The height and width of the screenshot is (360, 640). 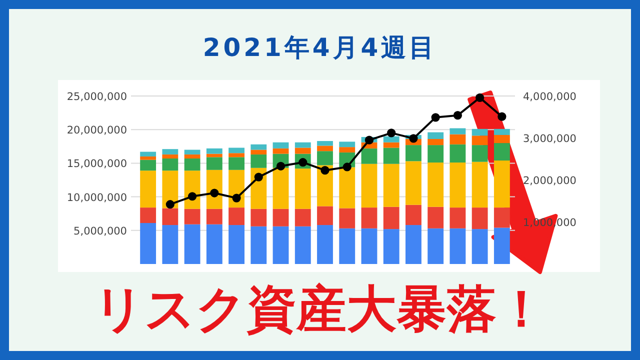 What do you see at coordinates (549, 181) in the screenshot?
I see `y2-tick-label: 2,000,000` at bounding box center [549, 181].